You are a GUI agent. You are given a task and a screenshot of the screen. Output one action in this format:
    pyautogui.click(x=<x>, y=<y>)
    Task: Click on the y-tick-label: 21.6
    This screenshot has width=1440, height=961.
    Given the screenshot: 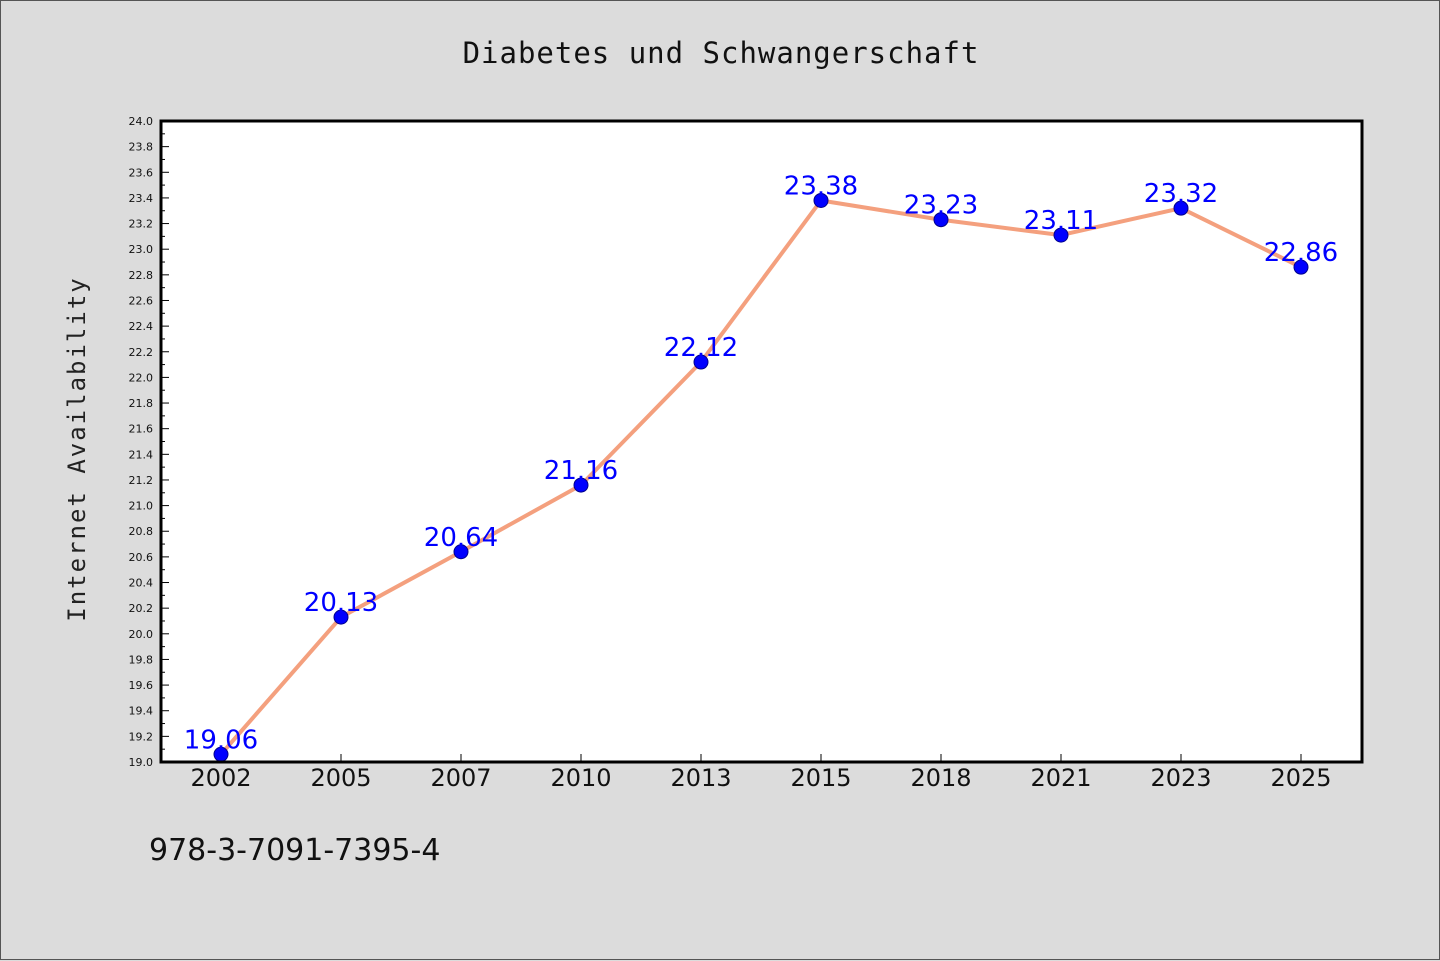 What is the action you would take?
    pyautogui.click(x=141, y=429)
    